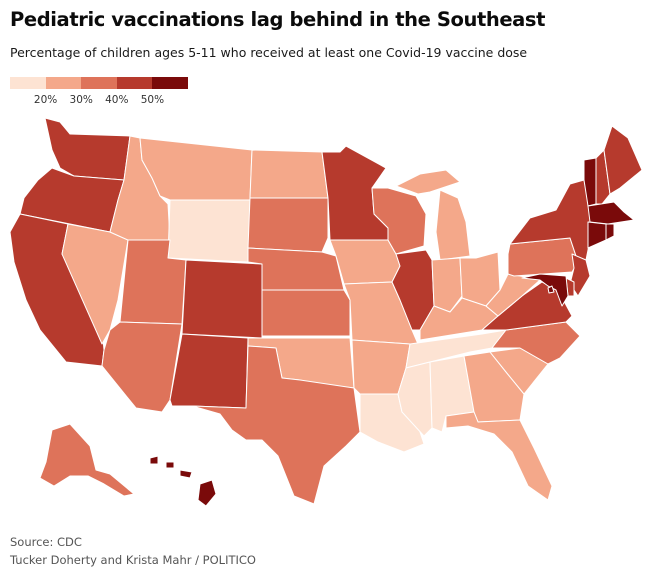  What do you see at coordinates (87, 460) in the screenshot?
I see `state-AK` at bounding box center [87, 460].